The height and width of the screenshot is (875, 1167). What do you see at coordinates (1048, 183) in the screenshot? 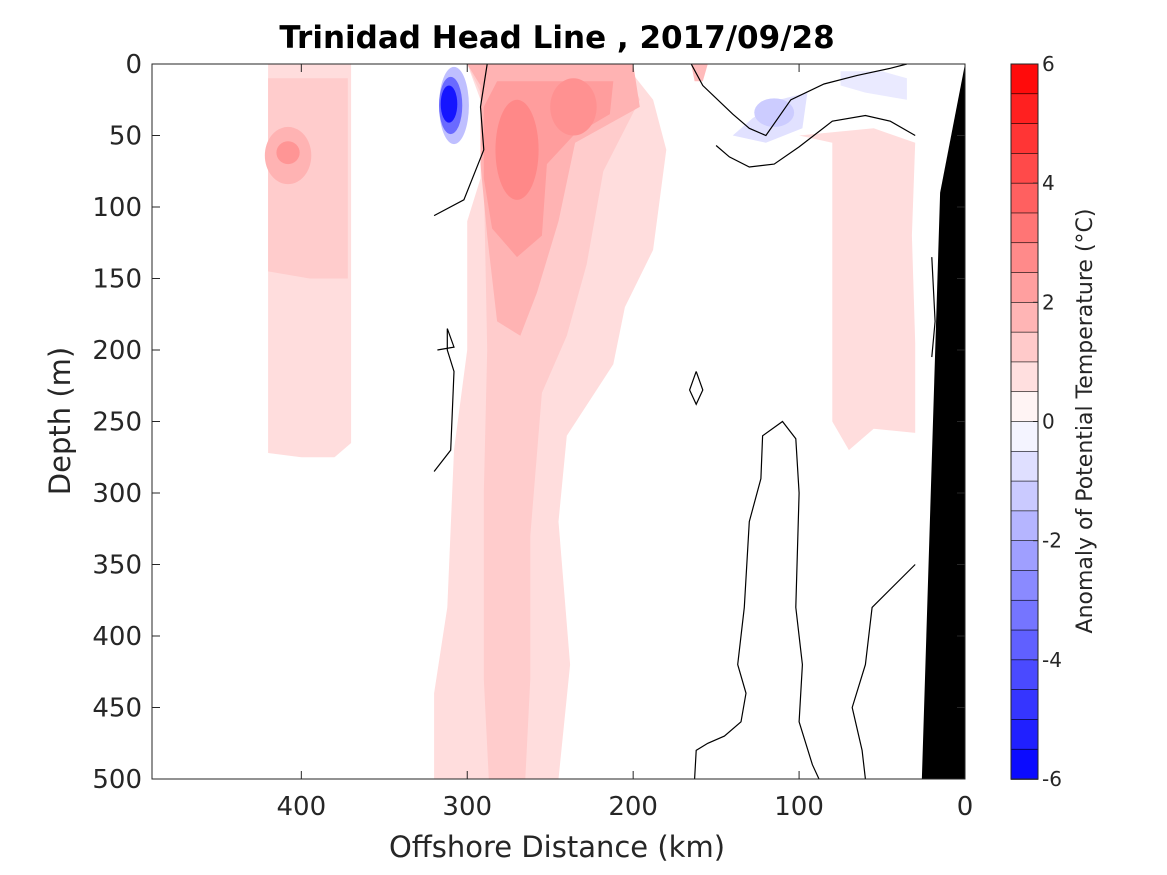
I see `colorbar-tick-label: 4` at bounding box center [1048, 183].